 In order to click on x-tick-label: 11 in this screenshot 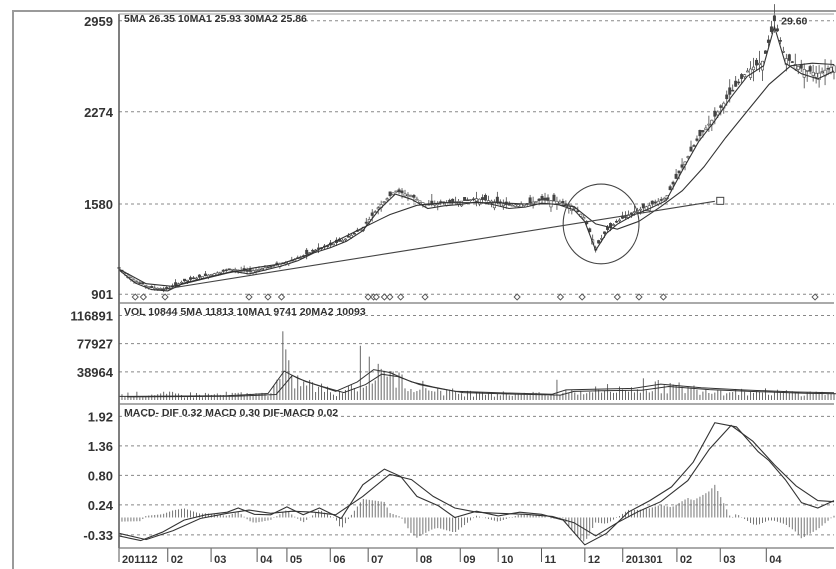, I will do `click(551, 560)`.